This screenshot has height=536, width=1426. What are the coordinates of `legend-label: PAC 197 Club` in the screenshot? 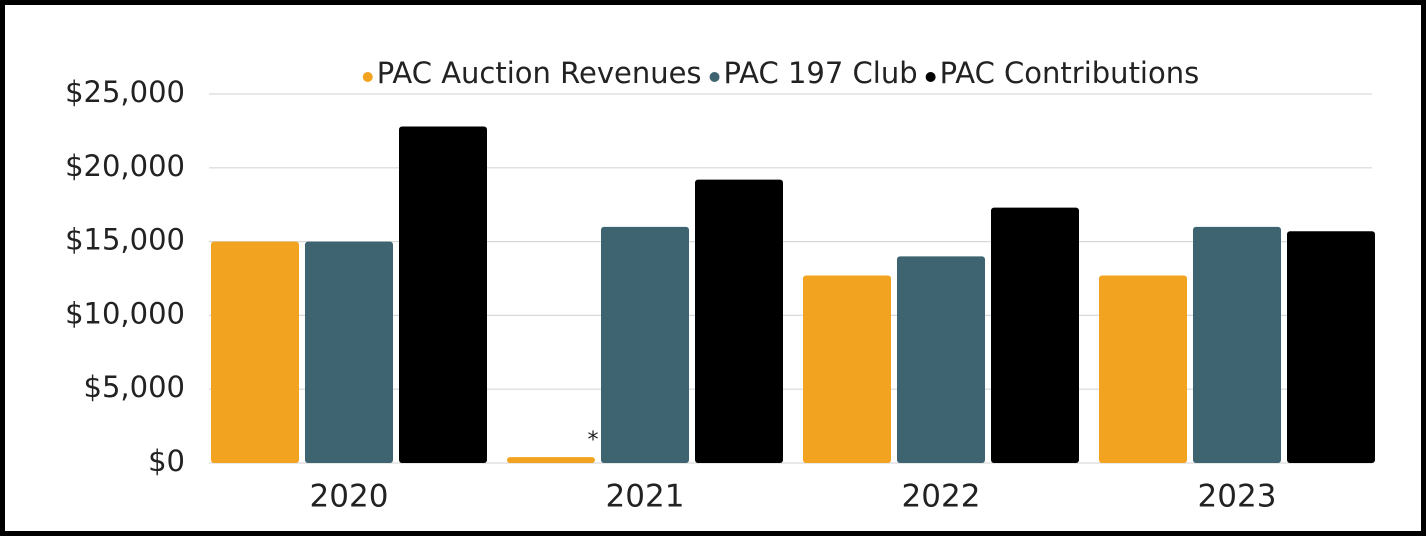 It's located at (821, 73).